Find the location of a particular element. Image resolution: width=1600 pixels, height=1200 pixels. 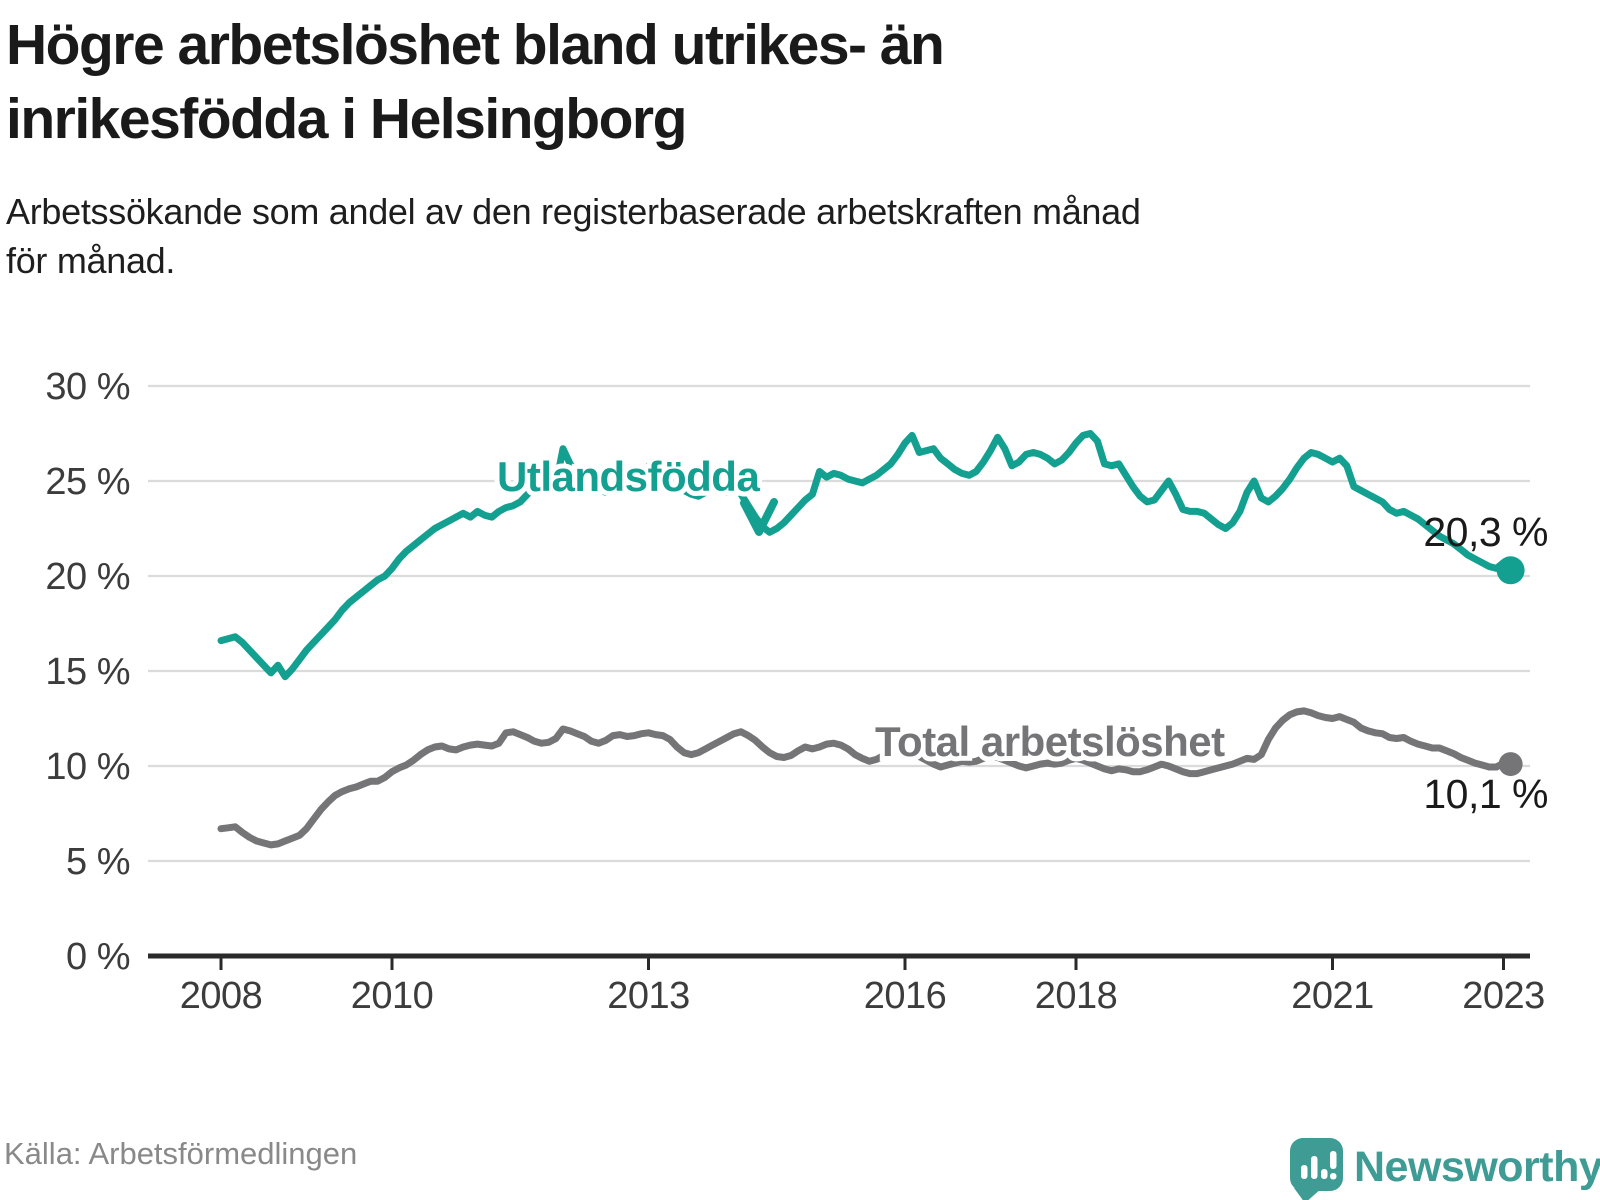

x-tick-label: 2010 is located at coordinates (392, 996).